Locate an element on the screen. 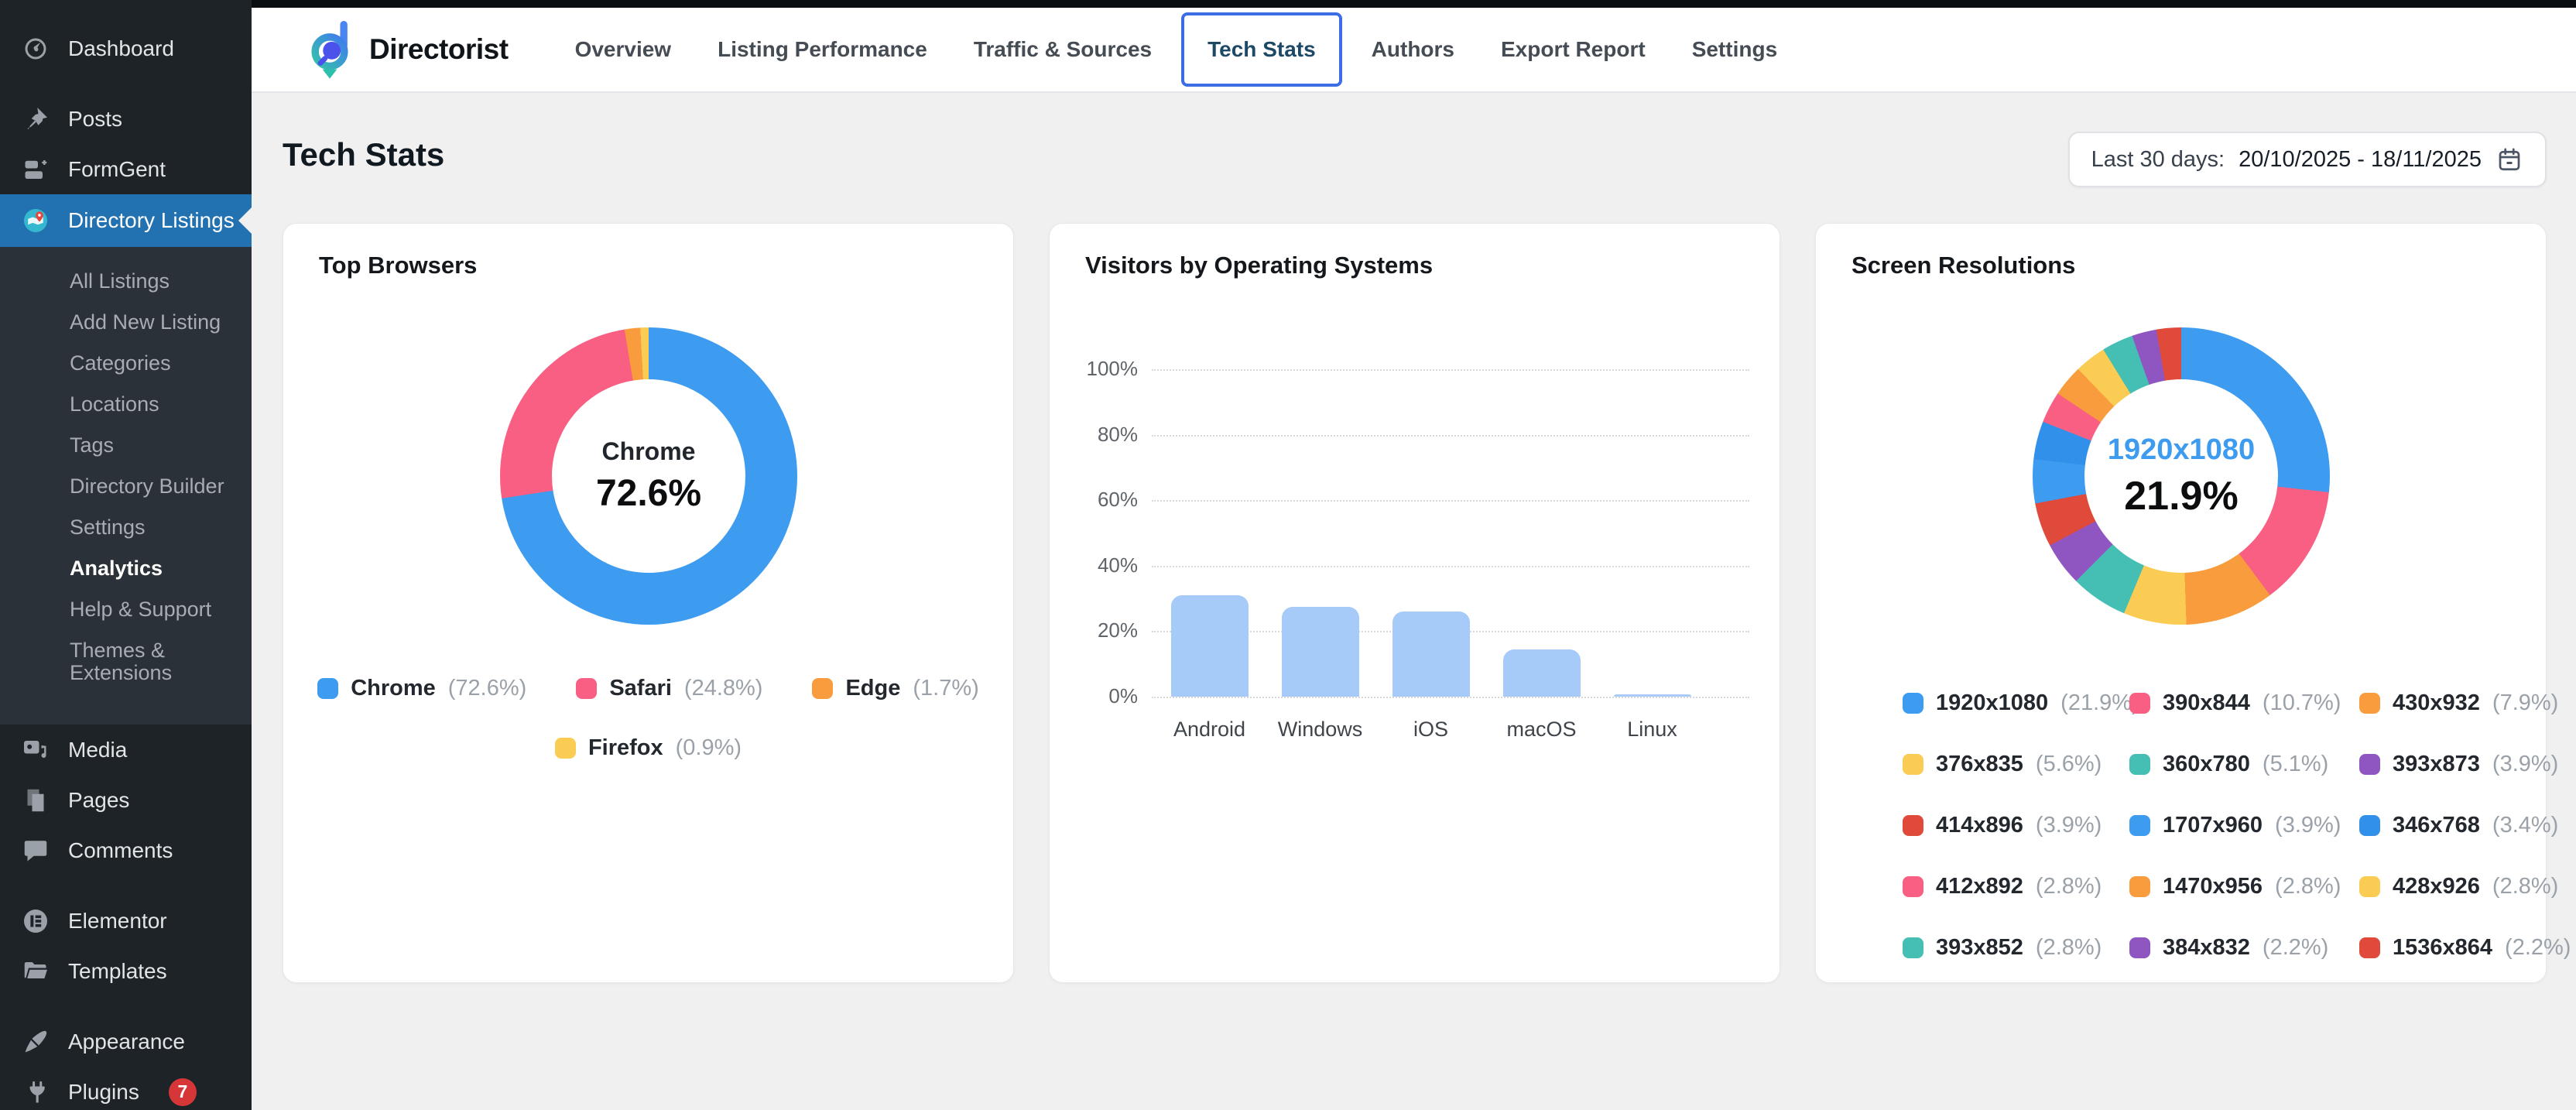  sidebar-item-media: Media is located at coordinates (126, 750).